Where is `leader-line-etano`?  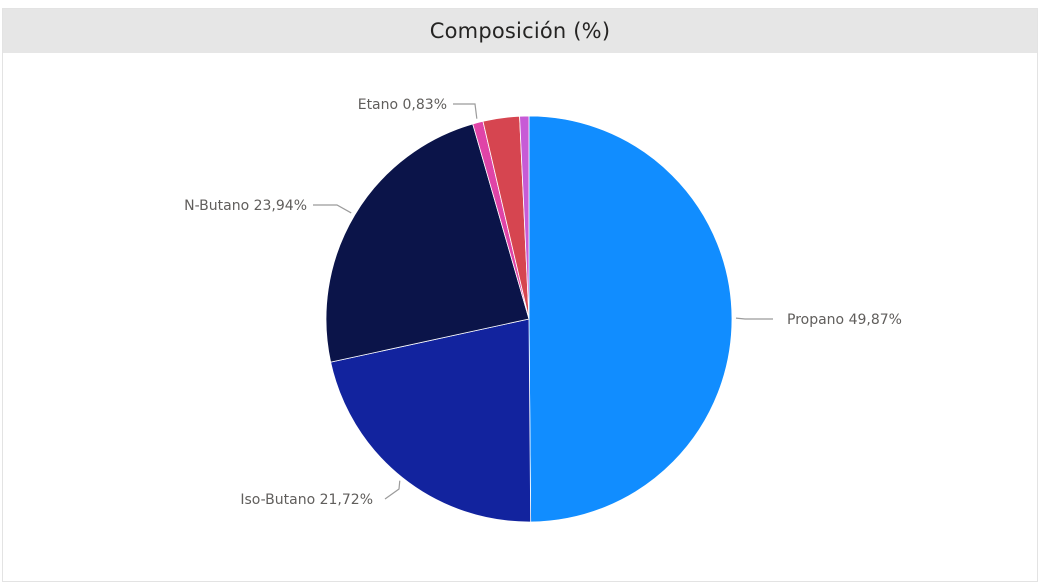
leader-line-etano is located at coordinates (465, 111).